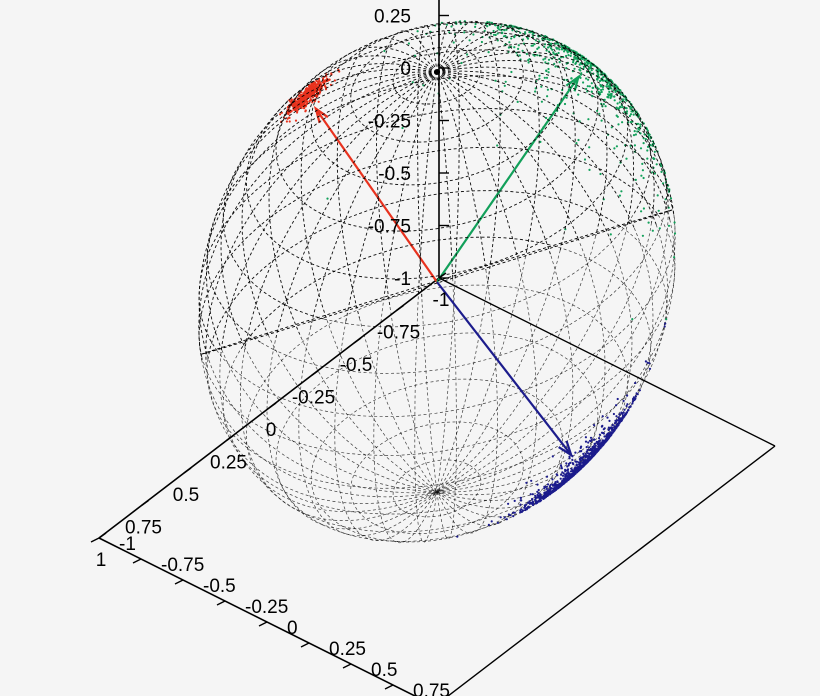 The width and height of the screenshot is (820, 696). I want to click on vector-red, so click(376, 195).